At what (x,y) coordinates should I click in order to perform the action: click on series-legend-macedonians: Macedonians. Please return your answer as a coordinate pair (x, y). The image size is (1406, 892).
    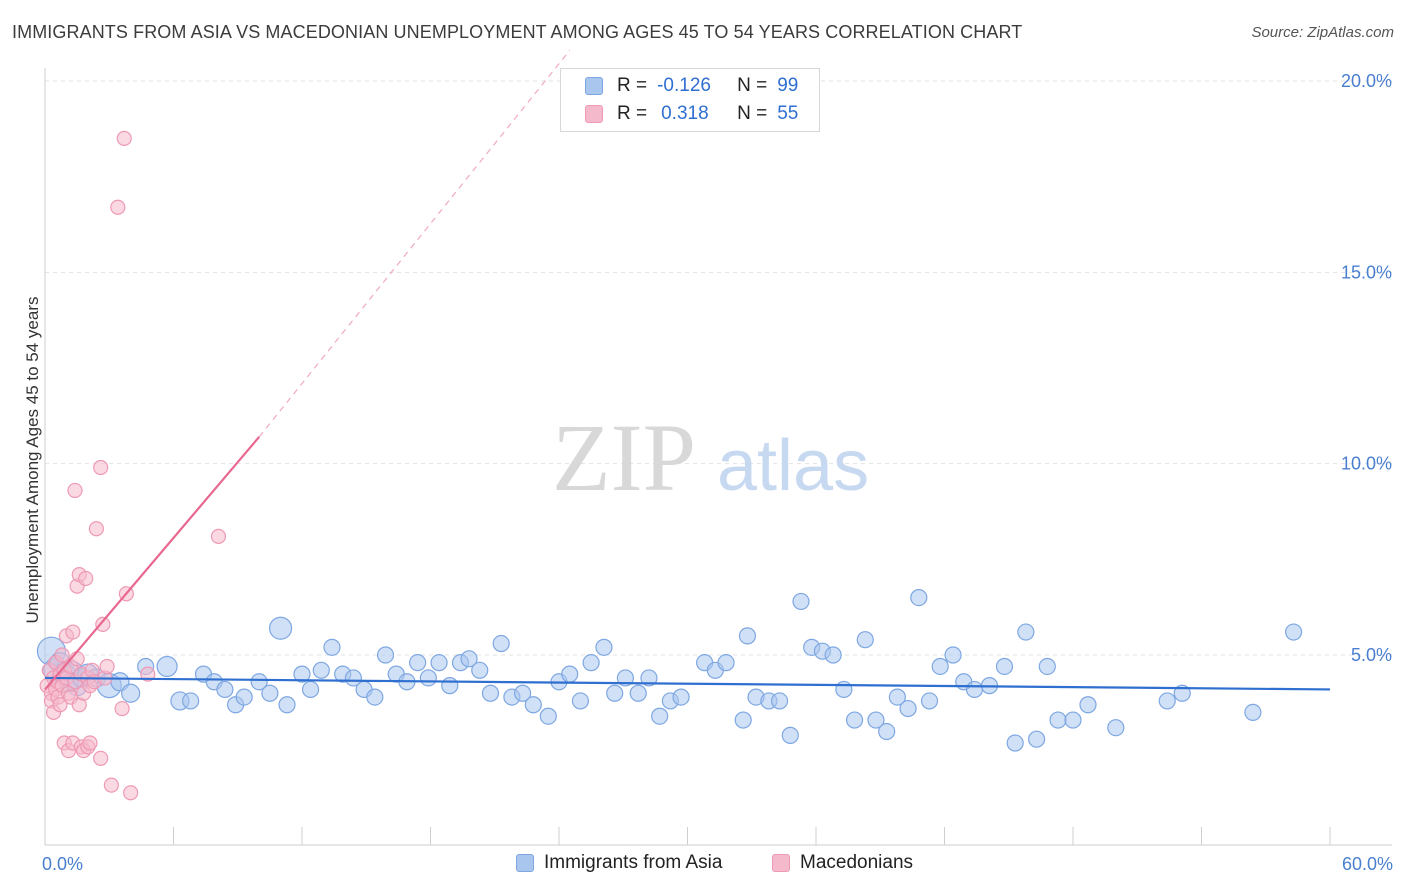
    Looking at the image, I should click on (842, 863).